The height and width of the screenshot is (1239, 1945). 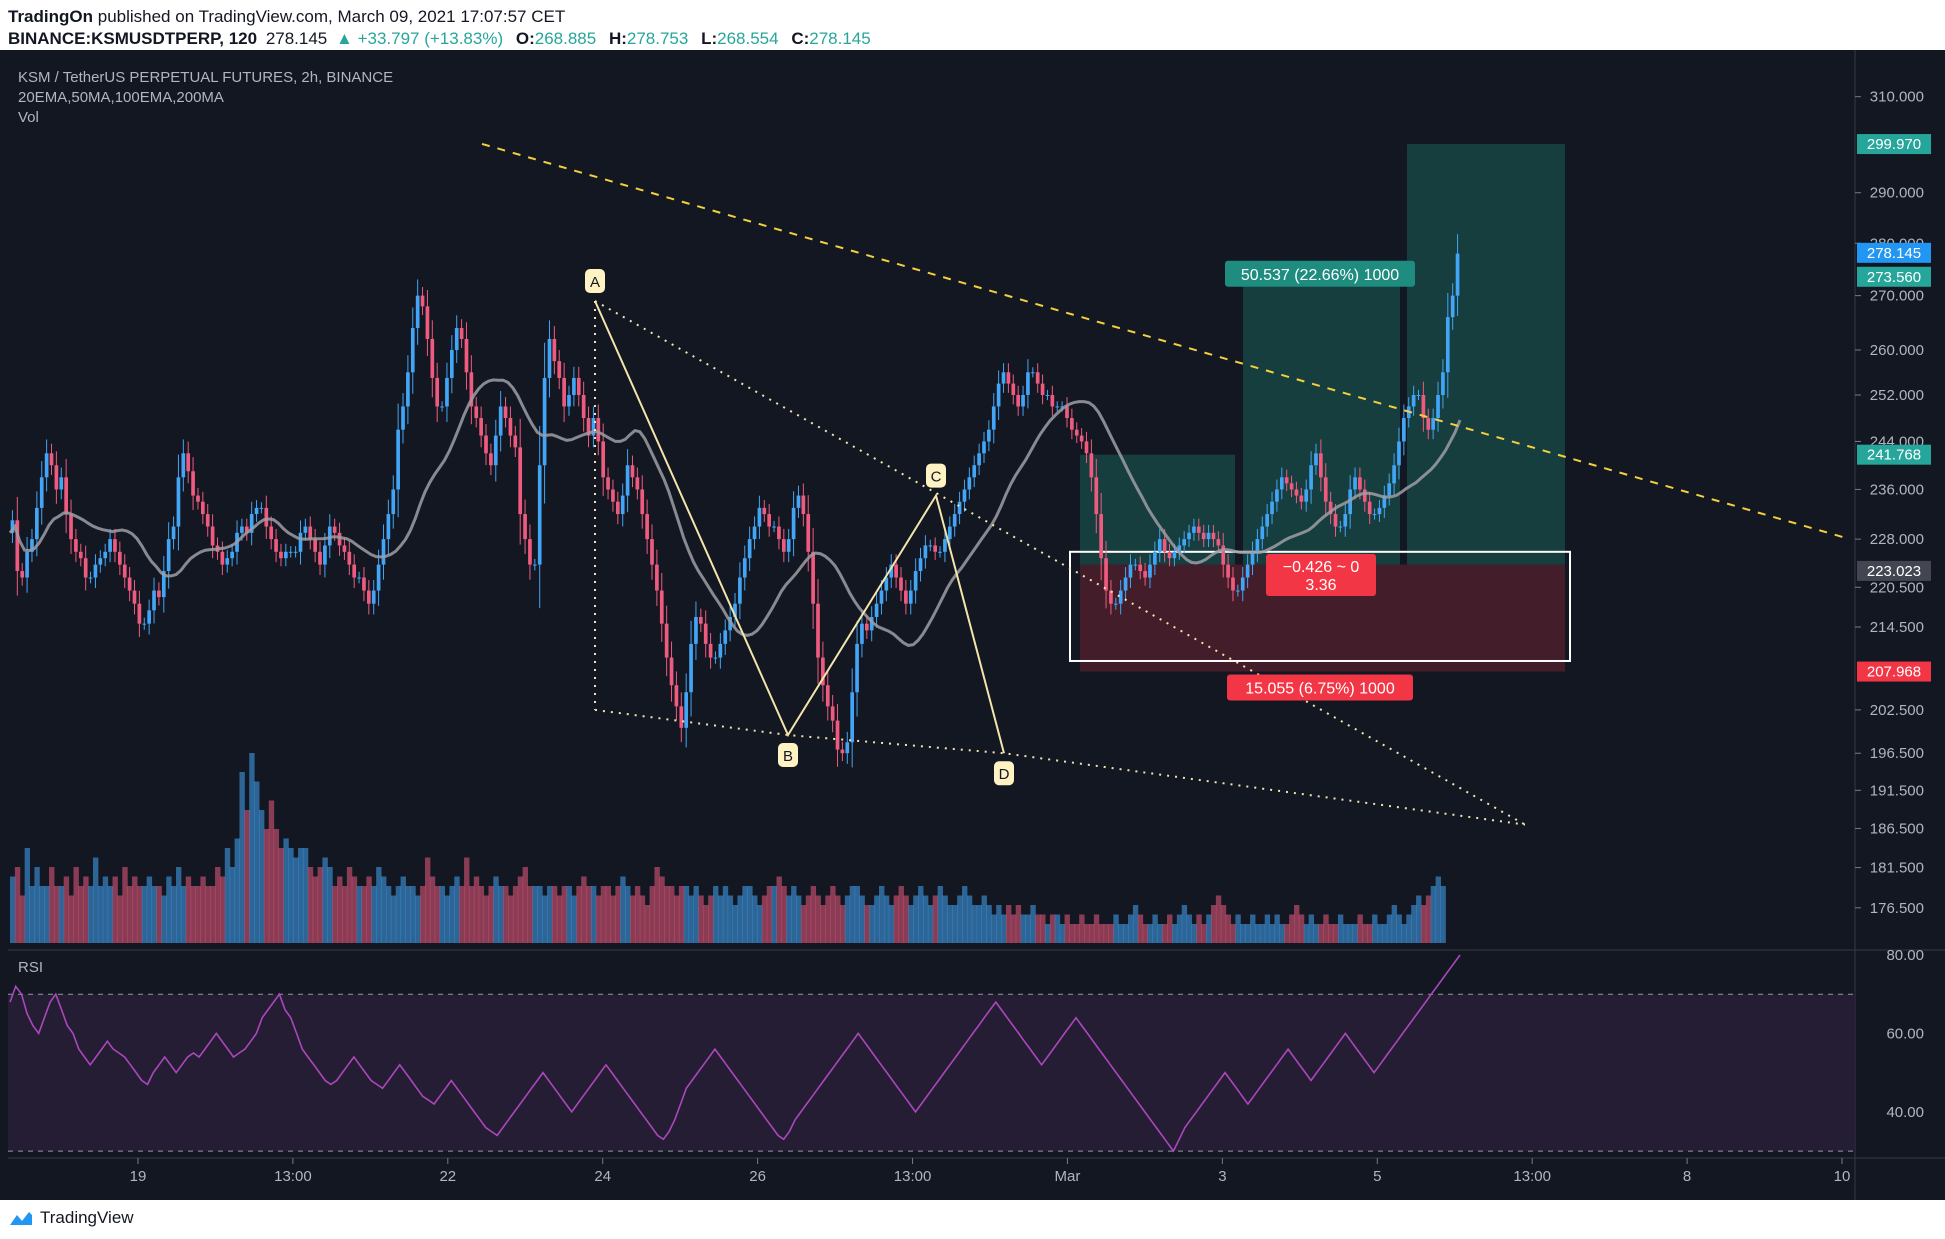 What do you see at coordinates (71, 1218) in the screenshot?
I see `tradingview-logo: TradingView` at bounding box center [71, 1218].